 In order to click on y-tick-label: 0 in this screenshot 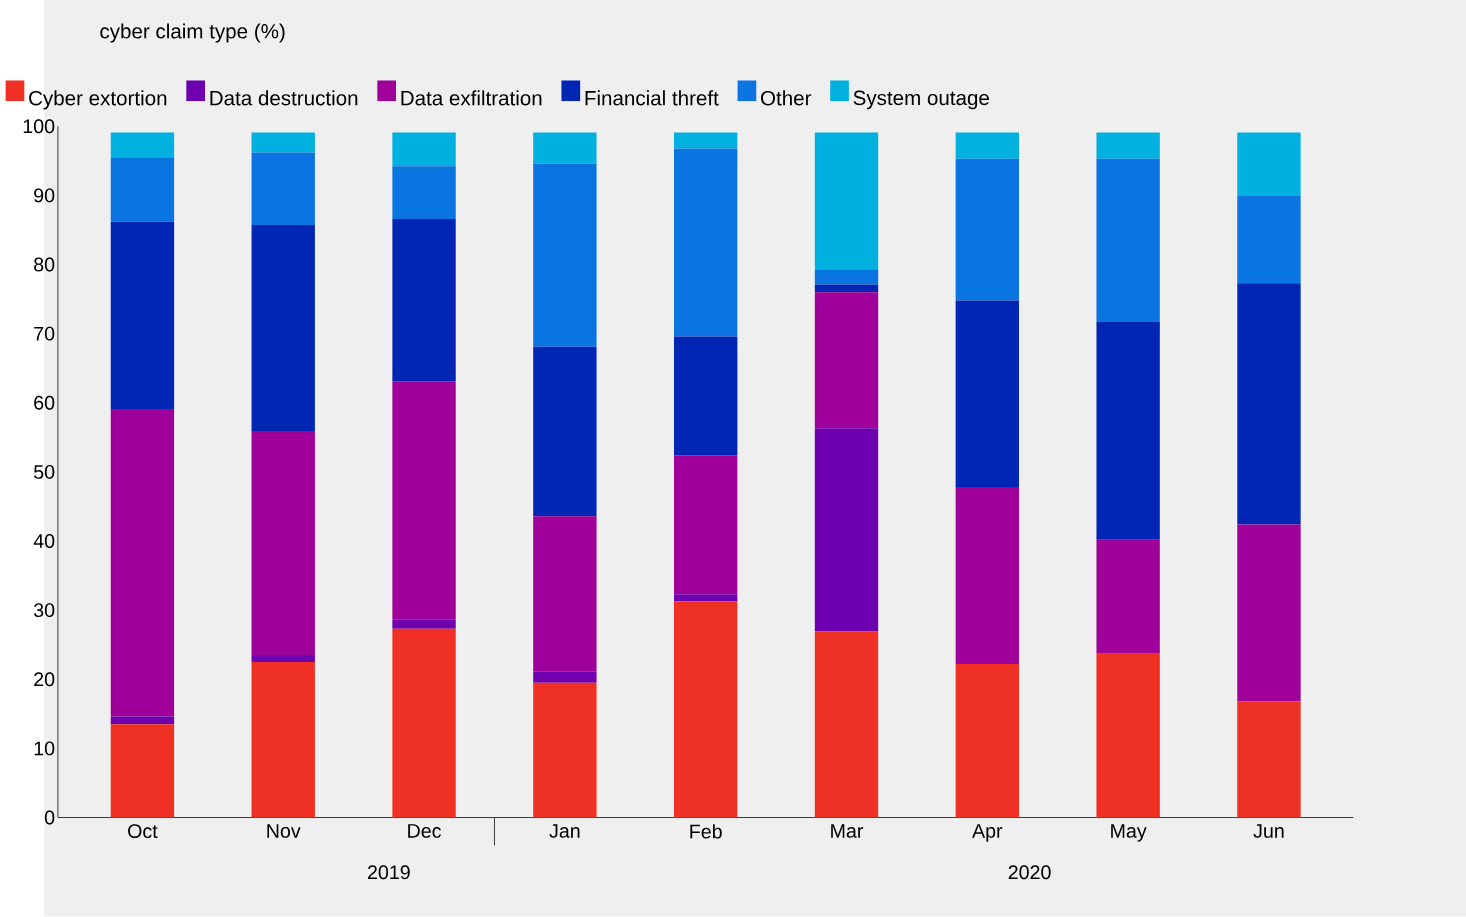, I will do `click(49, 817)`.